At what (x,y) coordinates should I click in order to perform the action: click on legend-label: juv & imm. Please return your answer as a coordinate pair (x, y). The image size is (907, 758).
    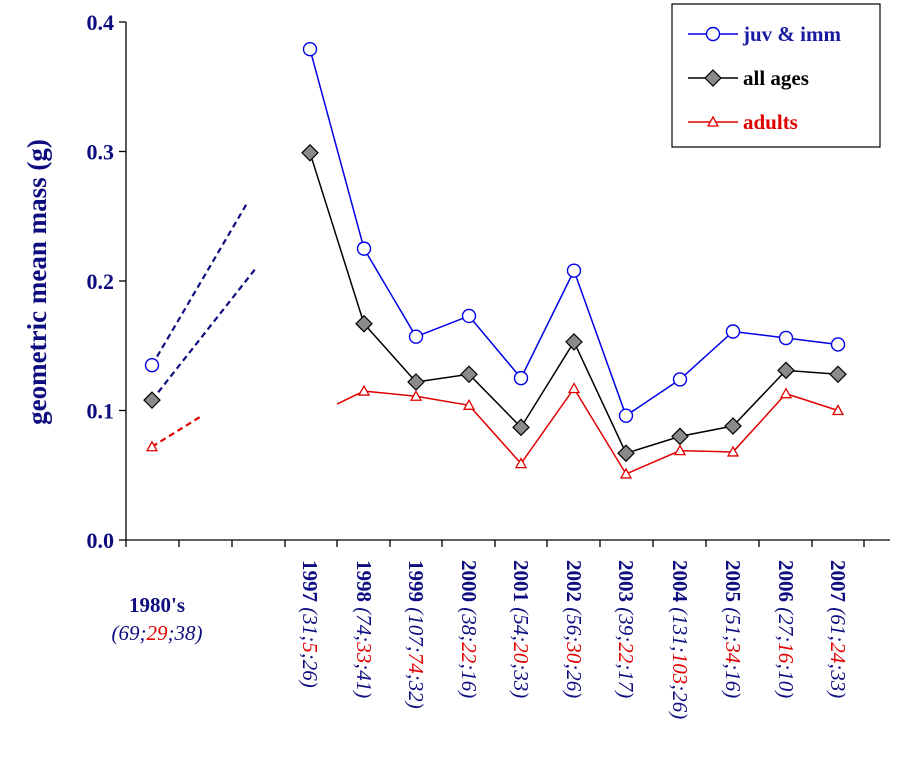
    Looking at the image, I should click on (791, 34).